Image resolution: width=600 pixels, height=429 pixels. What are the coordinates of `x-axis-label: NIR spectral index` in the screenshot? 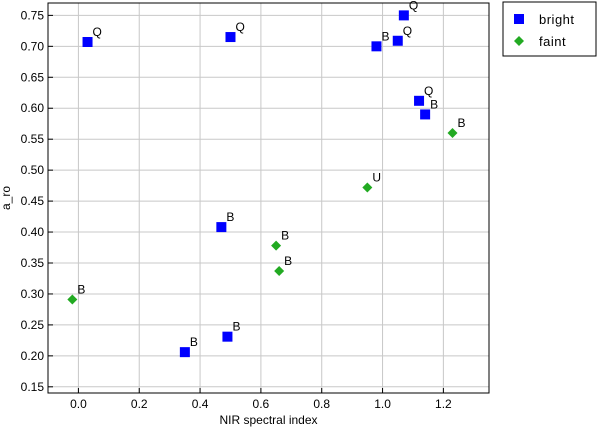 It's located at (268, 420).